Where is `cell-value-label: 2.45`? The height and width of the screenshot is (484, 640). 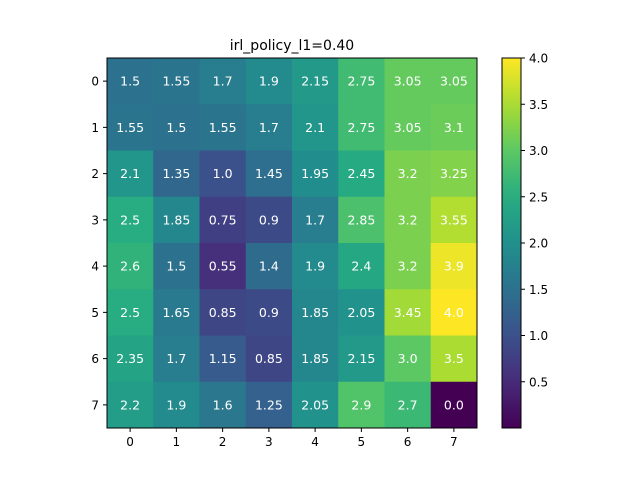
cell-value-label: 2.45 is located at coordinates (361, 173).